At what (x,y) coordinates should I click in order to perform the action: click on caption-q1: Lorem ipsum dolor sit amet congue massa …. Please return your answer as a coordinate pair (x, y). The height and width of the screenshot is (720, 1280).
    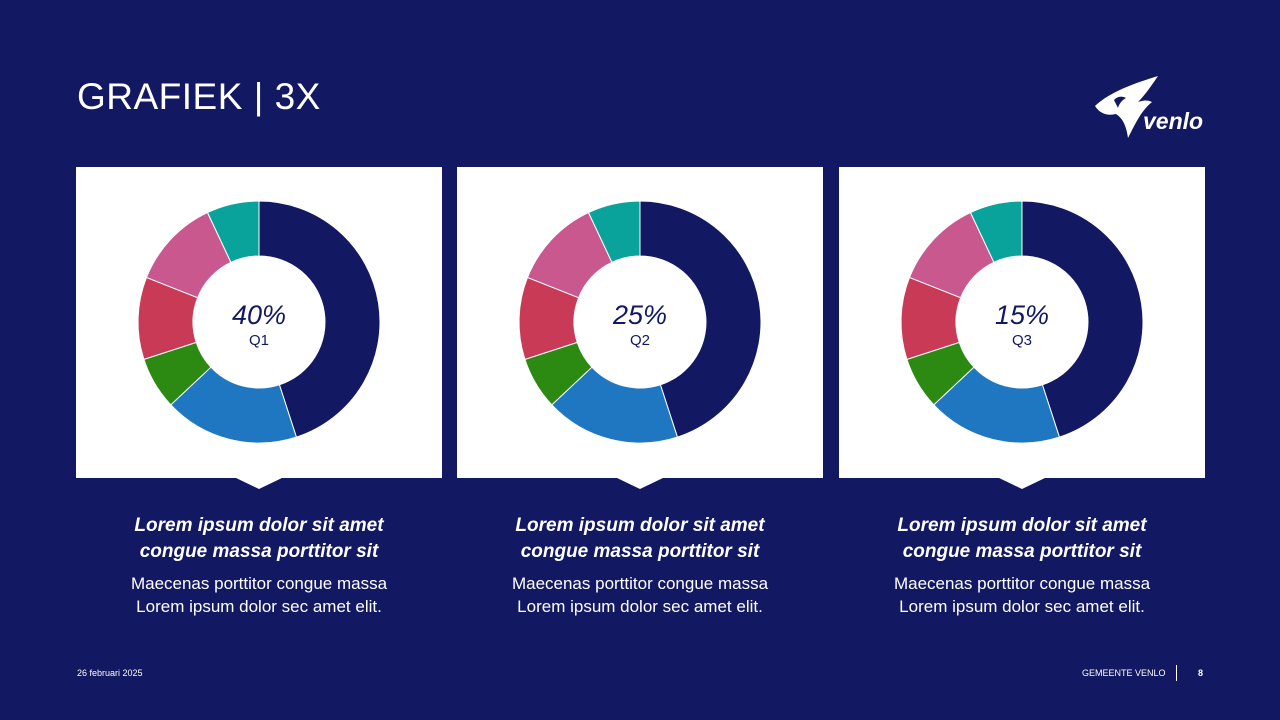
    Looking at the image, I should click on (259, 565).